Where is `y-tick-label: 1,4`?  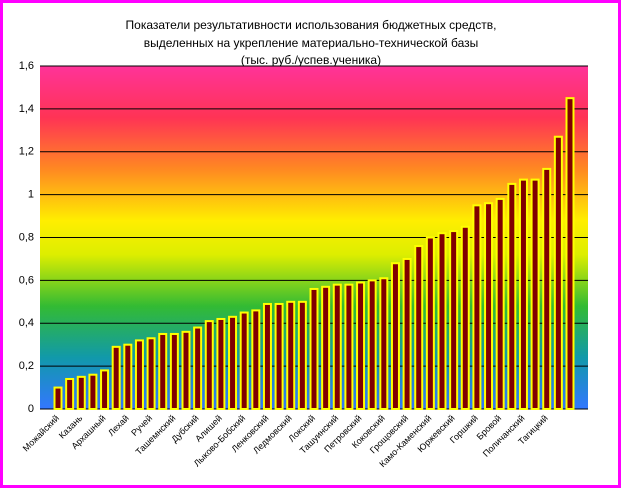
y-tick-label: 1,4 is located at coordinates (26, 109).